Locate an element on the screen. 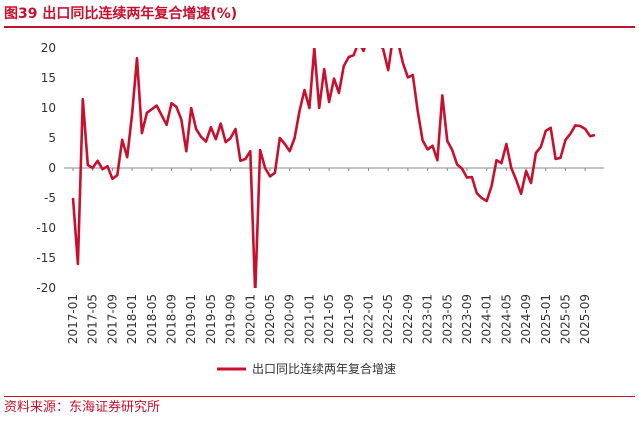 This screenshot has height=423, width=639. x-tick-label: 2024-09 is located at coordinates (526, 319).